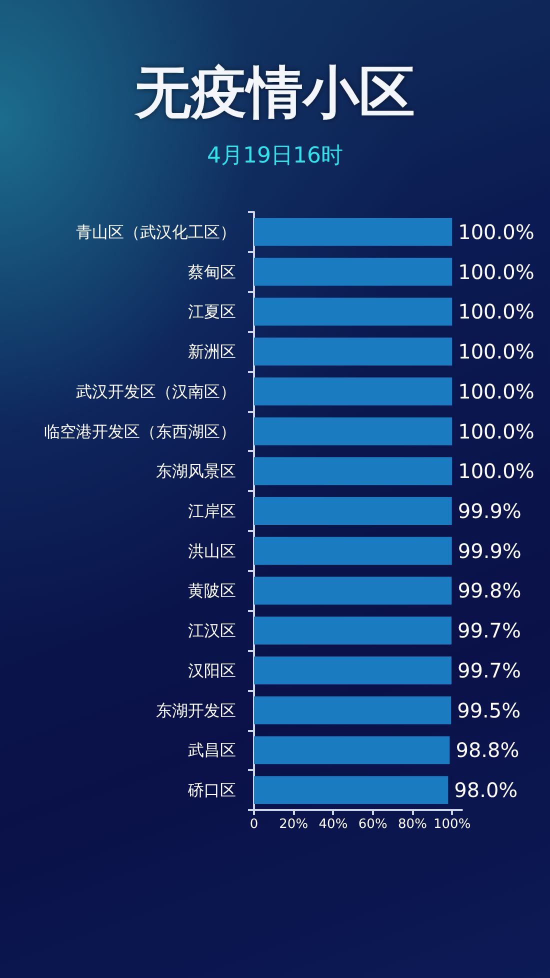 This screenshot has width=550, height=978. Describe the element at coordinates (196, 471) in the screenshot. I see `y-tick-label: 东湖风景区` at that location.